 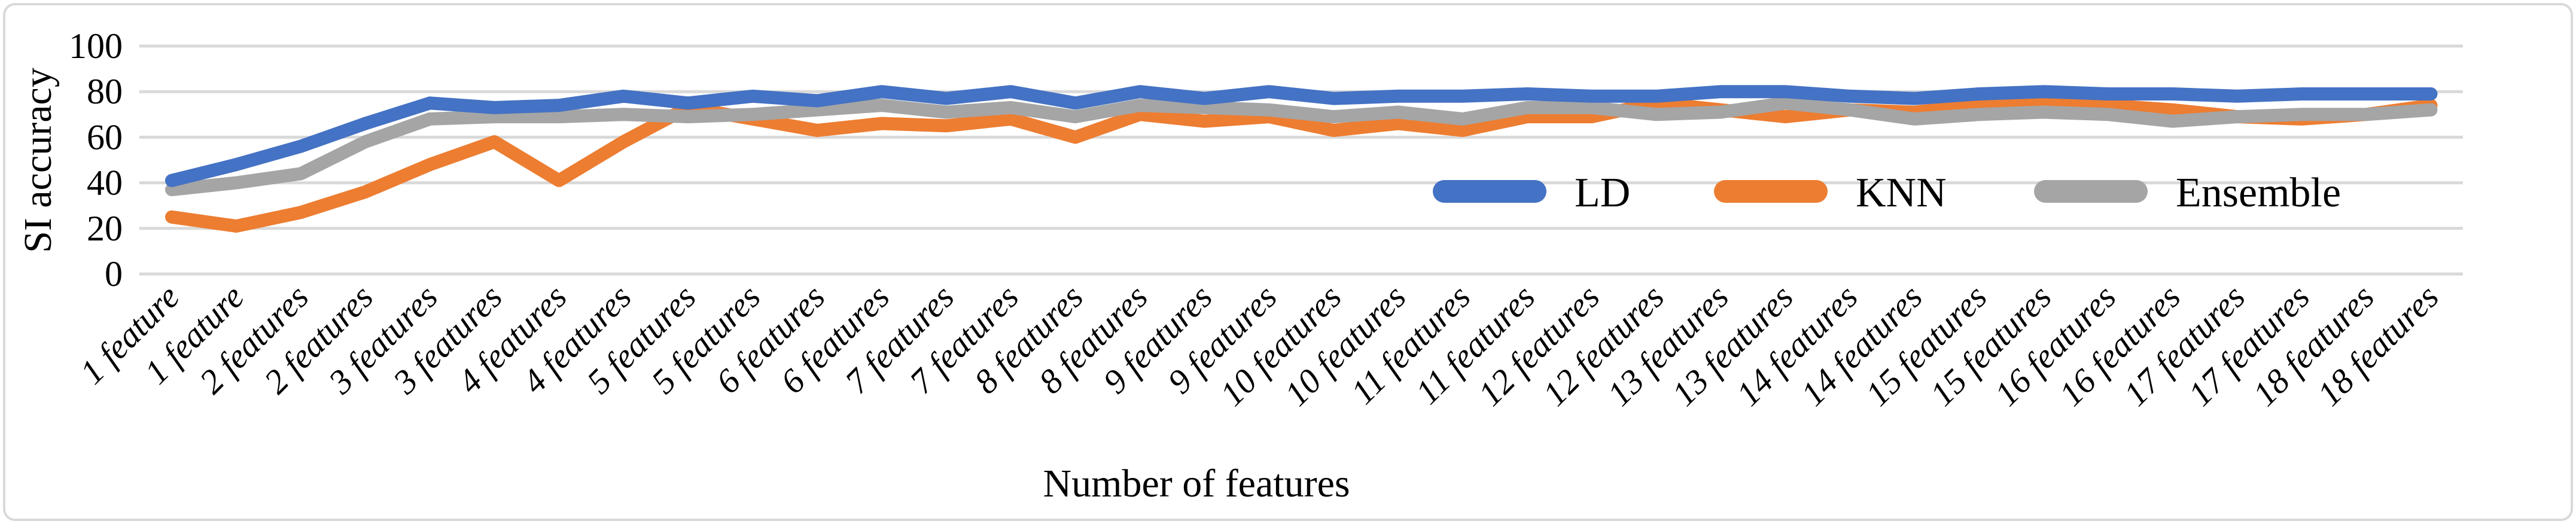 I want to click on x-axis-title: Number of features, so click(x=1196, y=484).